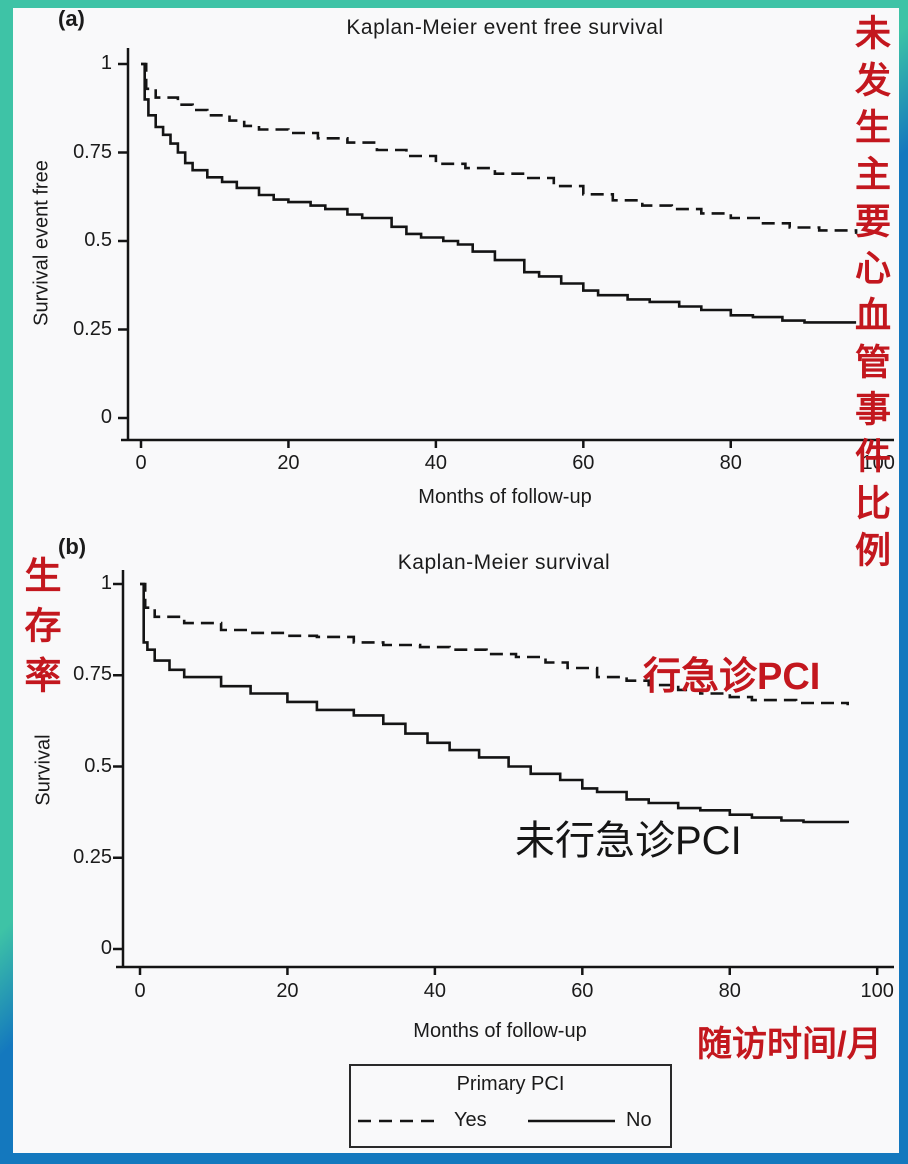 The height and width of the screenshot is (1164, 908). I want to click on panel-a-label: (a), so click(71, 18).